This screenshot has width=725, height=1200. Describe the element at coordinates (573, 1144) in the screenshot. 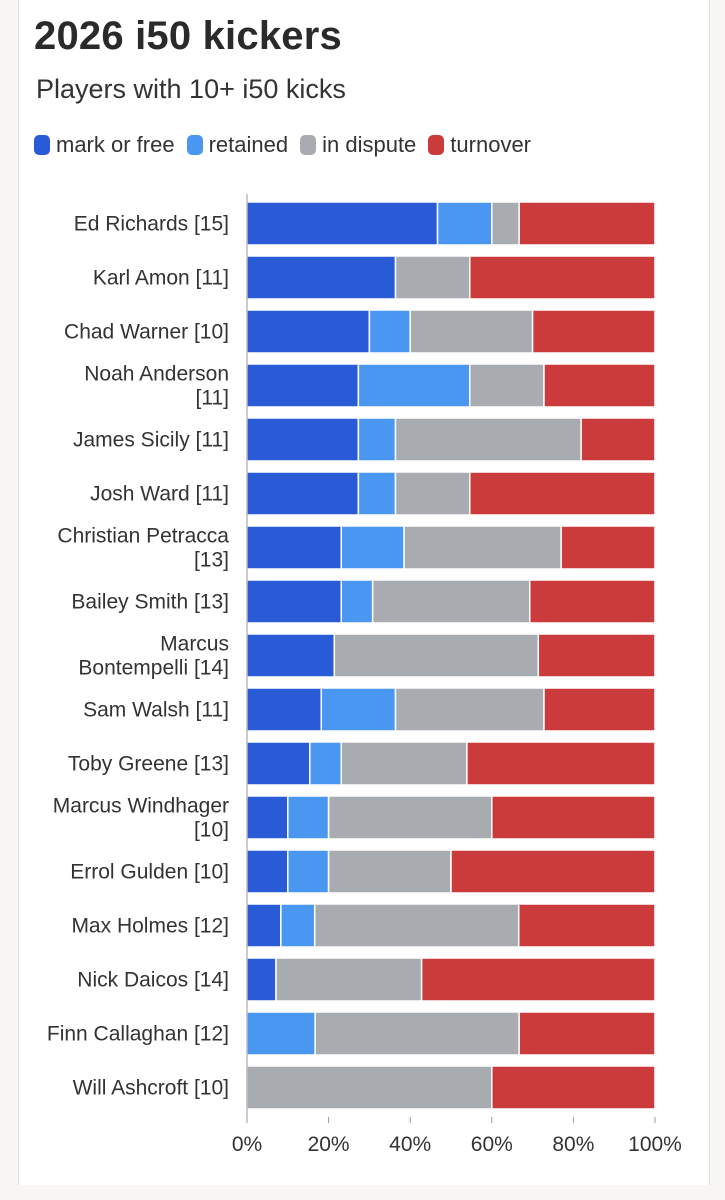

I see `x-tick-label-4: 80%` at that location.